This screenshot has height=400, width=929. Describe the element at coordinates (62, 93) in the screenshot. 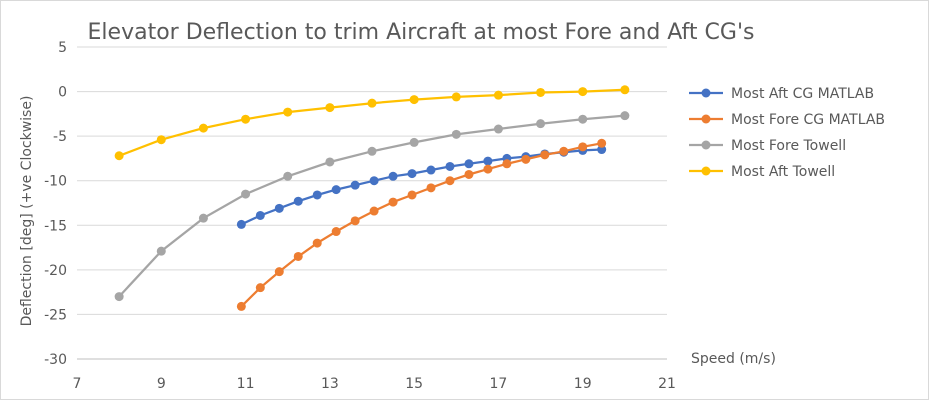

I see `y-tick-label: 0` at that location.